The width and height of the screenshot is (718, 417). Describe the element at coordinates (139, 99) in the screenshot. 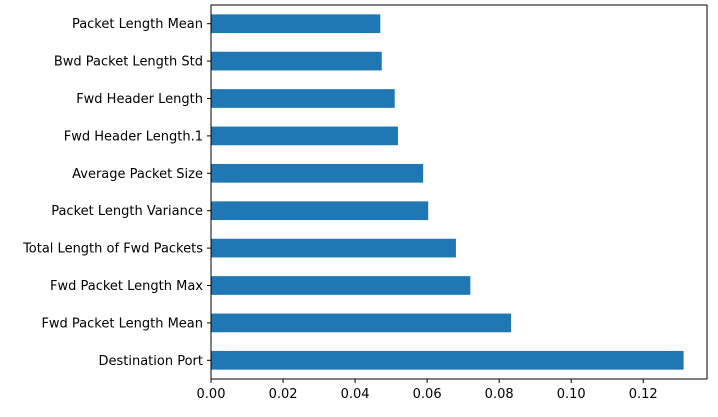

I see `y-tick-label: Fwd Header Length` at that location.